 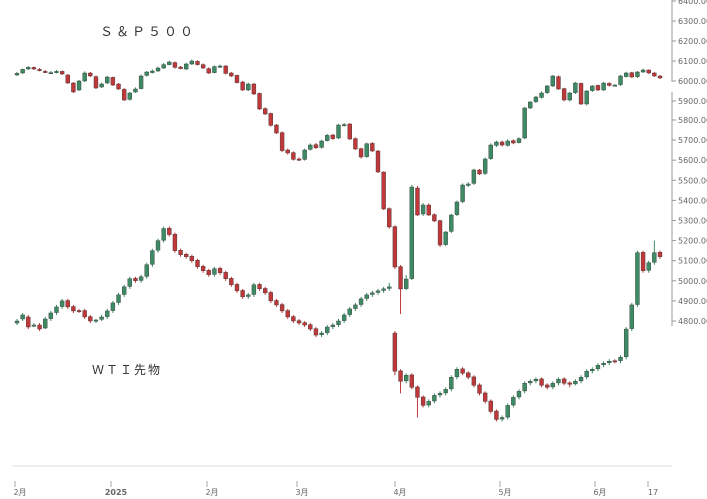 I want to click on time-axis-background, so click(x=342, y=482).